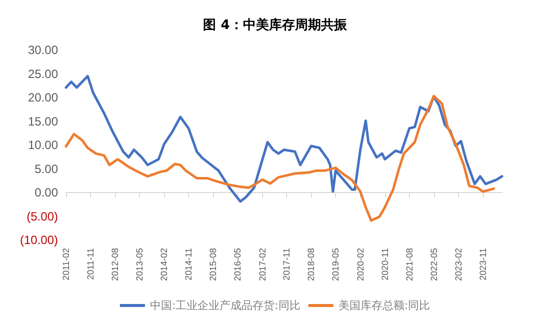 This screenshot has width=550, height=321. Describe the element at coordinates (46, 169) in the screenshot. I see `y-tick-label: 5.00` at that location.